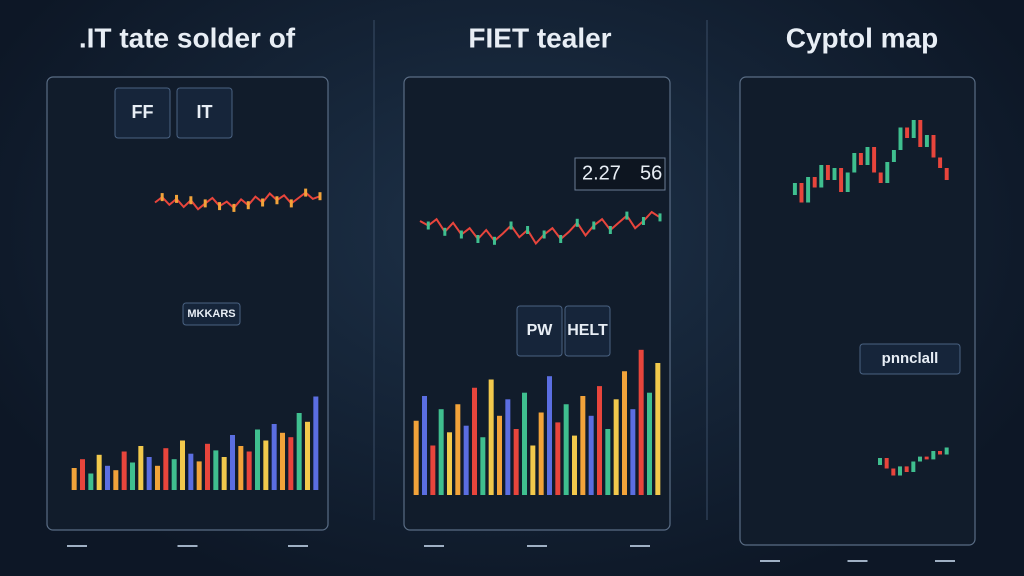 The image size is (1024, 576). I want to click on change: 56, so click(651, 173).